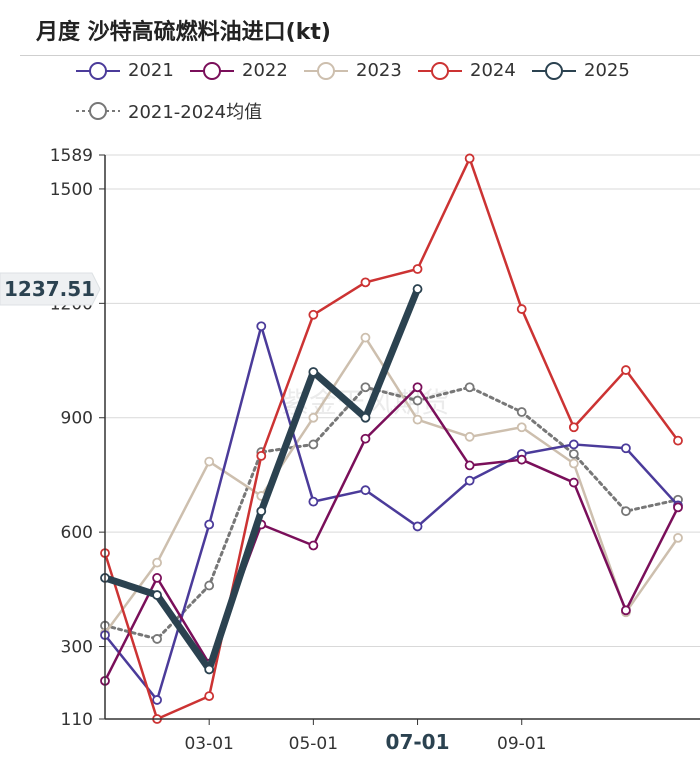 The width and height of the screenshot is (700, 763). I want to click on legend-item-2022: 2022, so click(239, 70).